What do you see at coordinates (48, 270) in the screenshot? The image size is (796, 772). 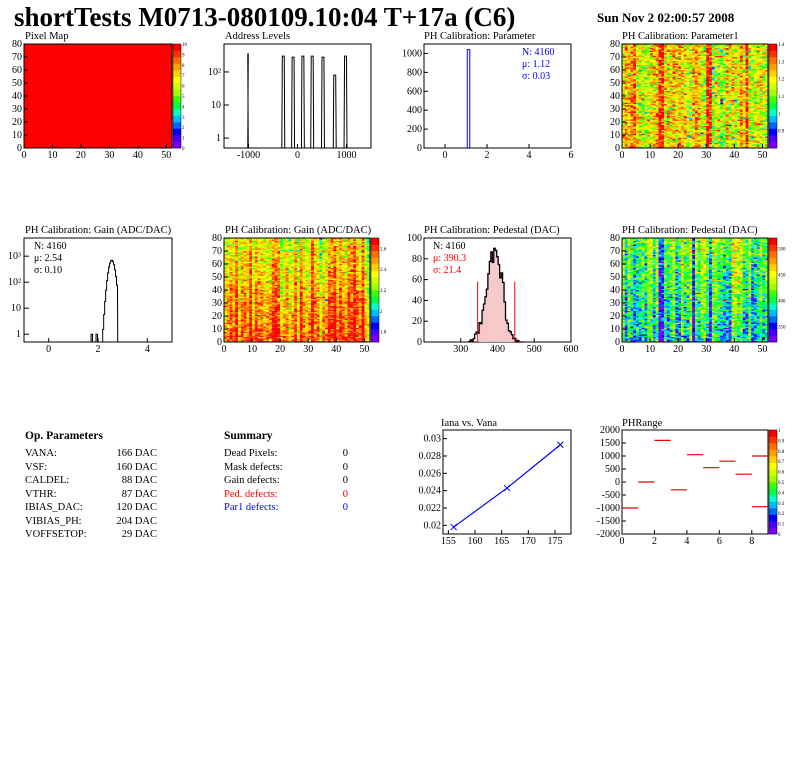 I see `stat-sigma: σ: 0.10` at bounding box center [48, 270].